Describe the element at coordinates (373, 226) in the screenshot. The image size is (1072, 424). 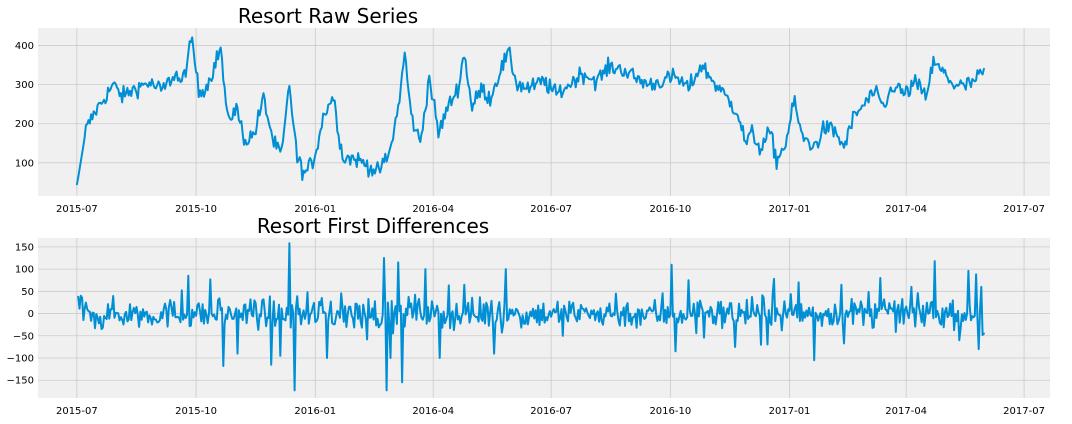
I see `first-differences-title: Resort First Differences` at that location.